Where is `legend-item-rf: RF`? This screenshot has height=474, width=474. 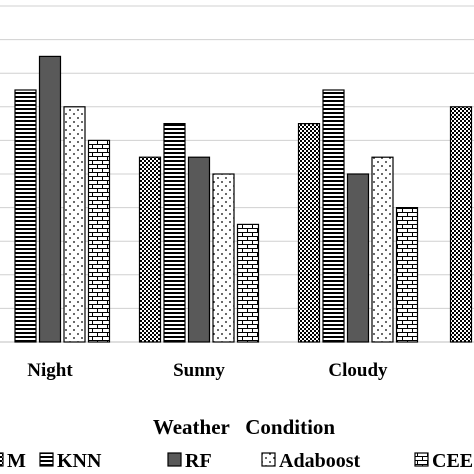 legend-item-rf: RF is located at coordinates (189, 461).